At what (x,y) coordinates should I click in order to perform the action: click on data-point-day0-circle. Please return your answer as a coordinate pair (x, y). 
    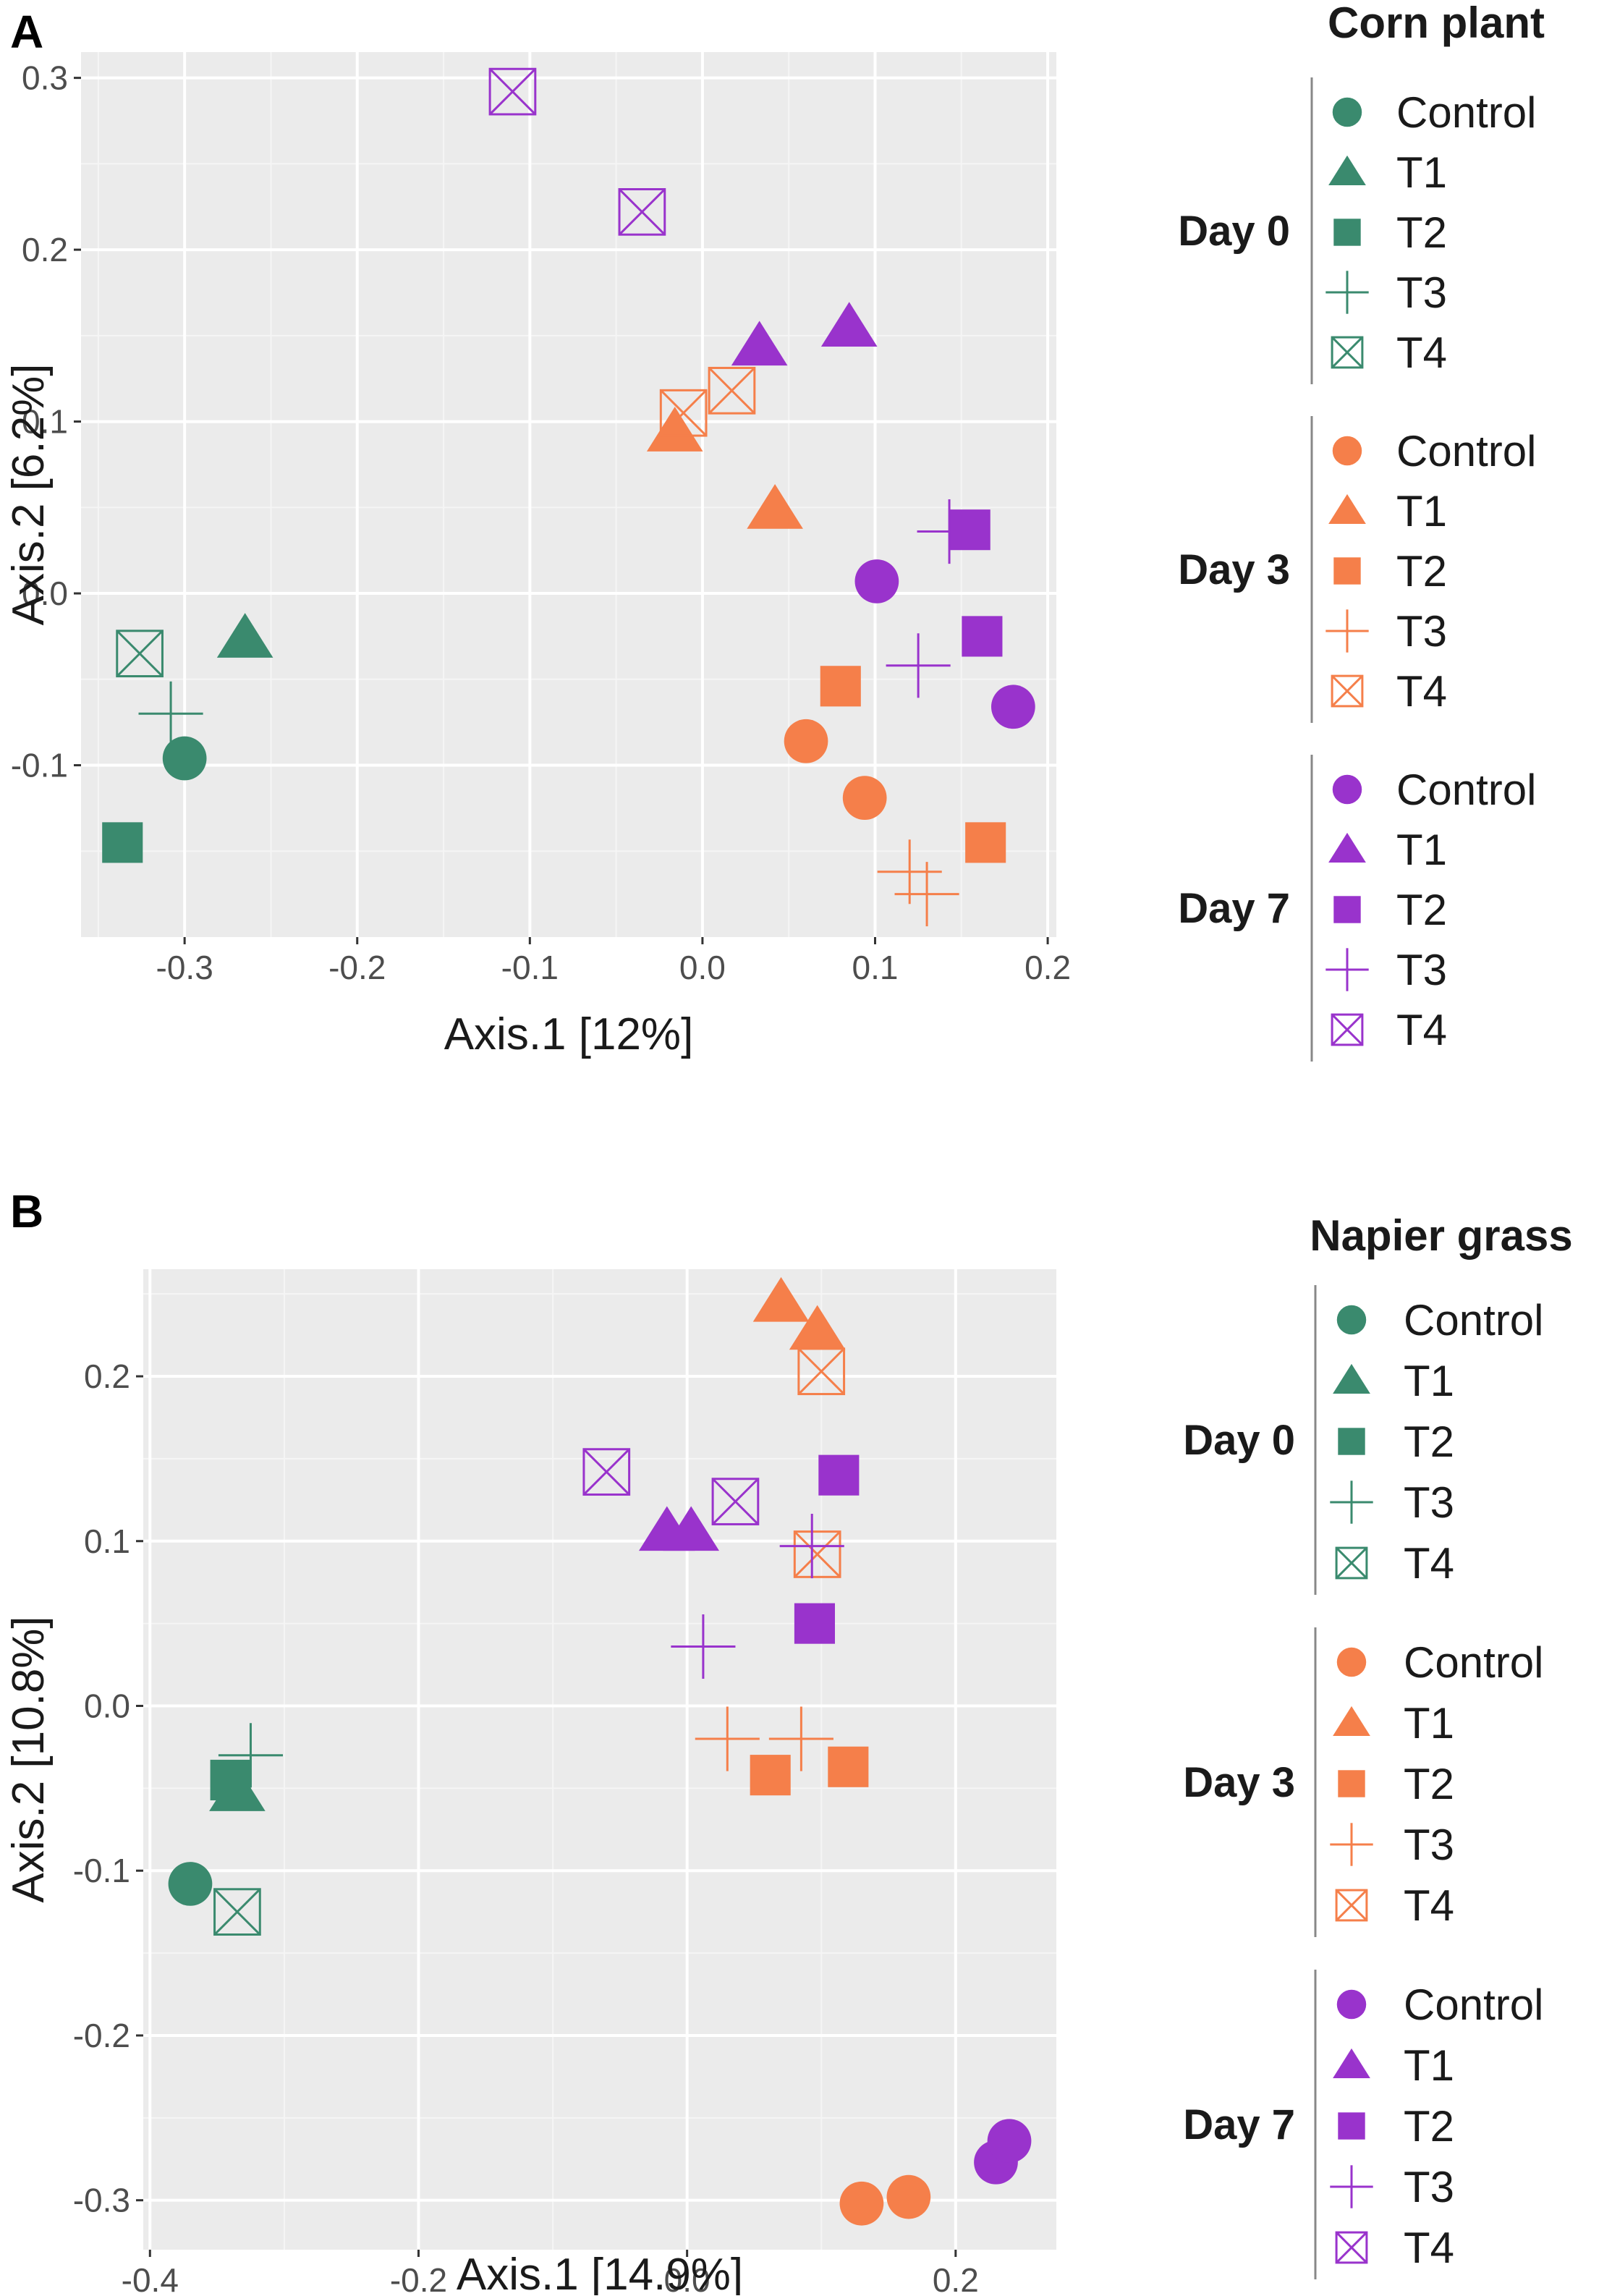
    Looking at the image, I should click on (190, 1884).